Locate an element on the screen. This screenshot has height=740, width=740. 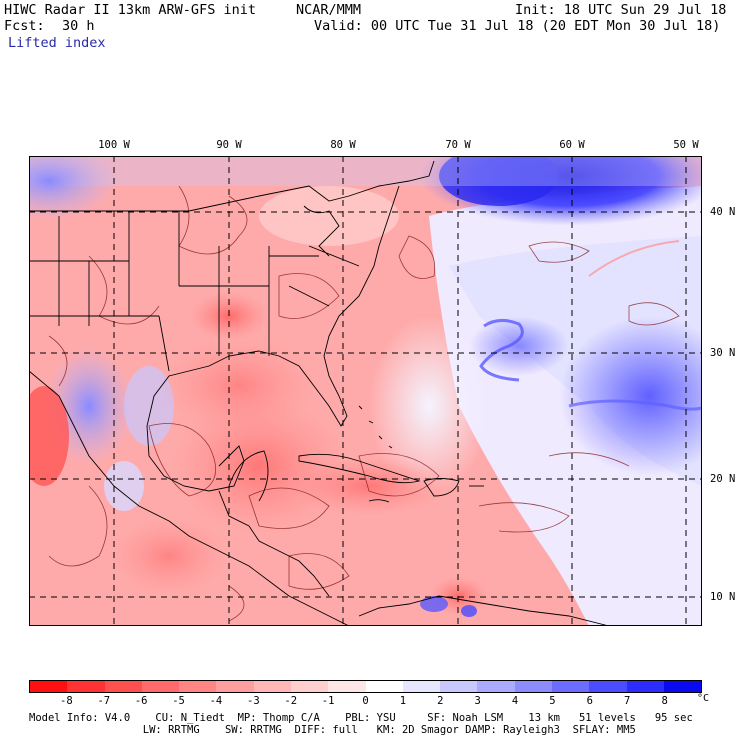
lon-label-90w: 90 W is located at coordinates (229, 145).